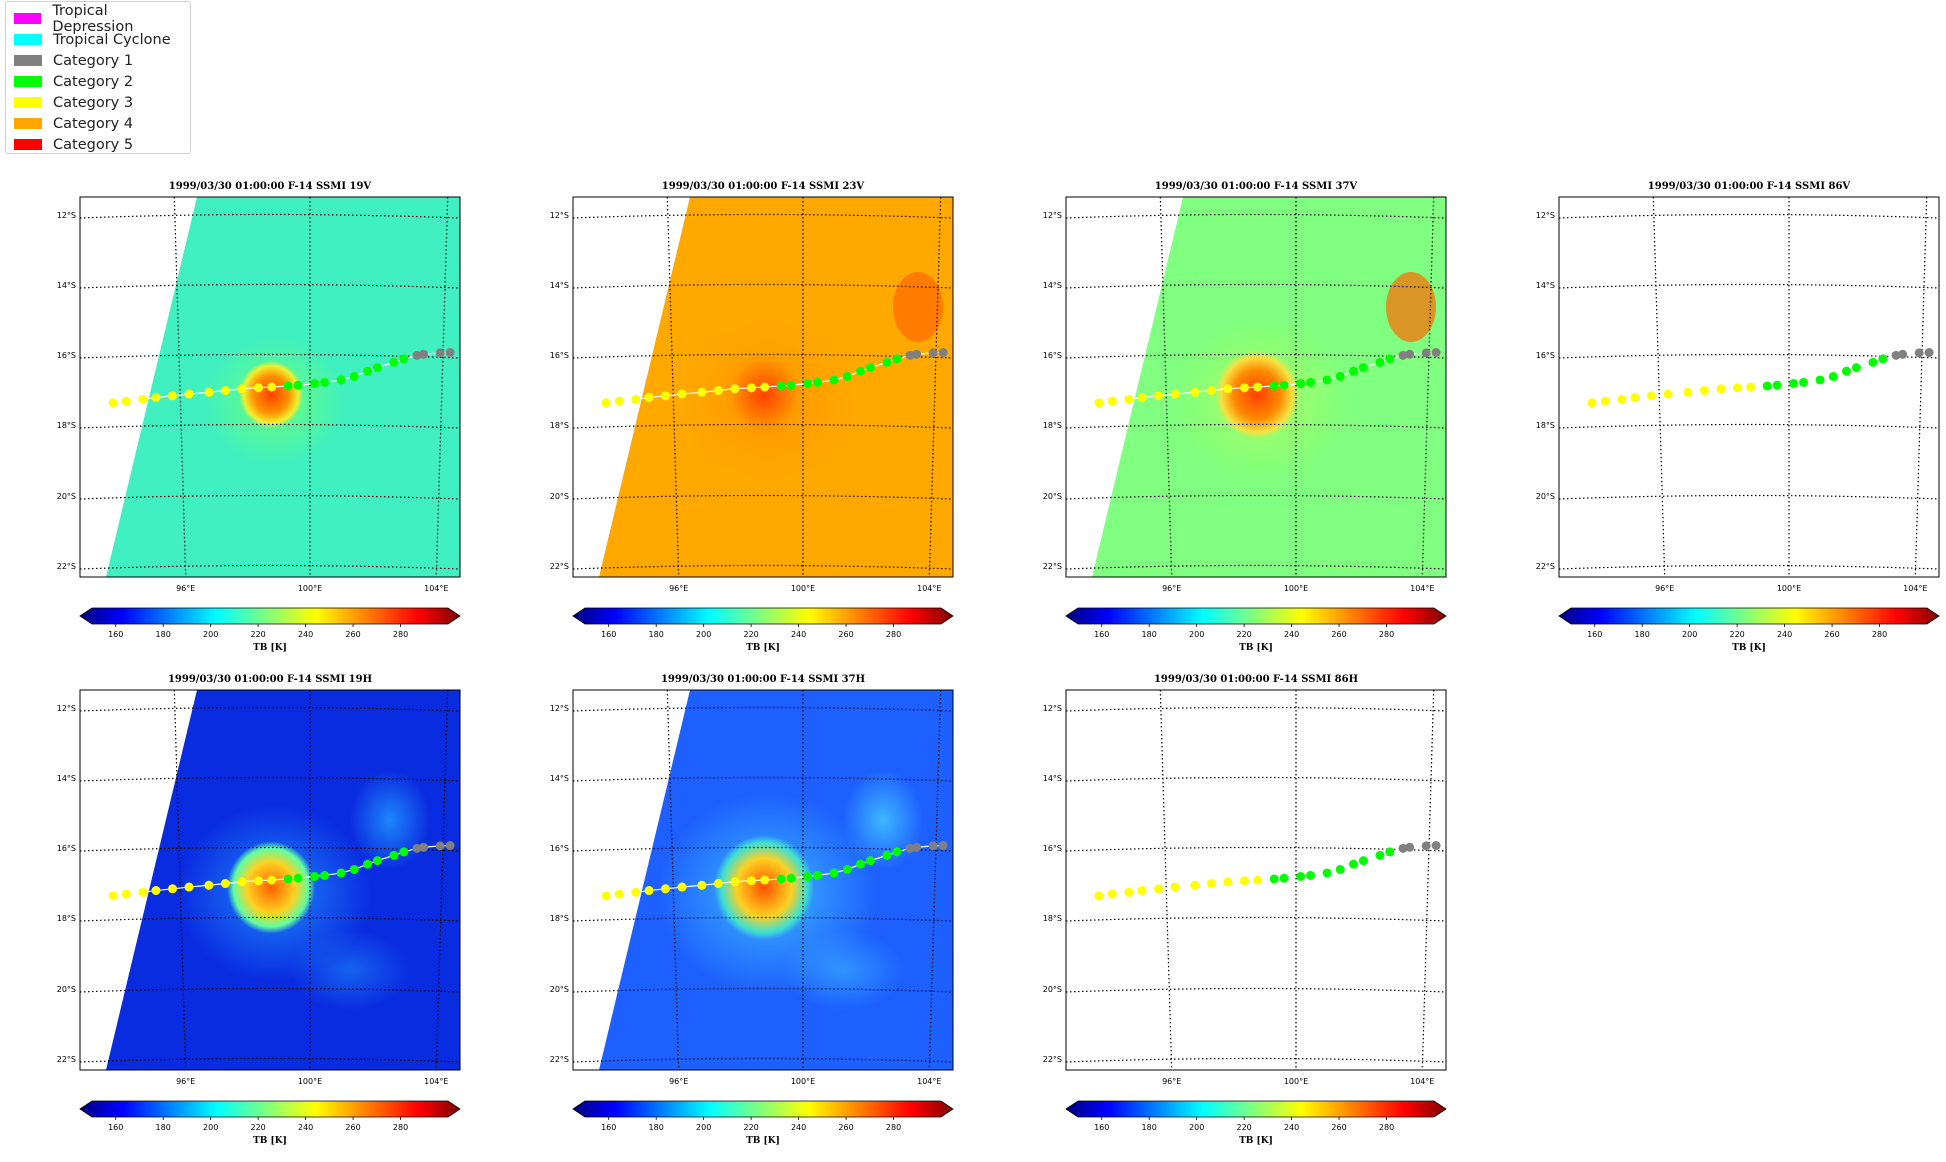  Describe the element at coordinates (93, 18) in the screenshot. I see `legend-label: Tropical Depression` at that location.